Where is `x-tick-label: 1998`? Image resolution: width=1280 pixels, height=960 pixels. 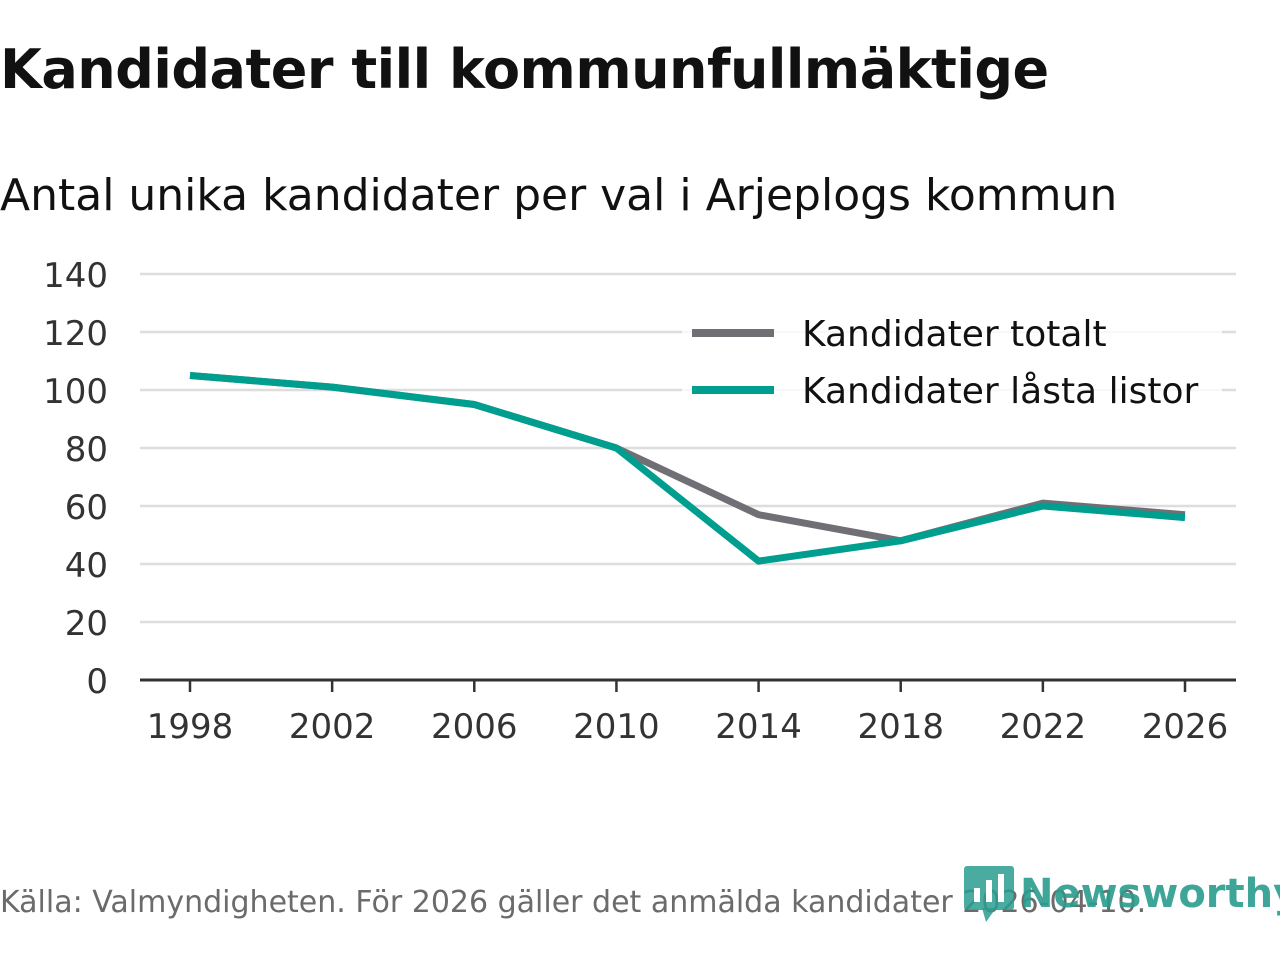 x-tick-label: 1998 is located at coordinates (190, 727).